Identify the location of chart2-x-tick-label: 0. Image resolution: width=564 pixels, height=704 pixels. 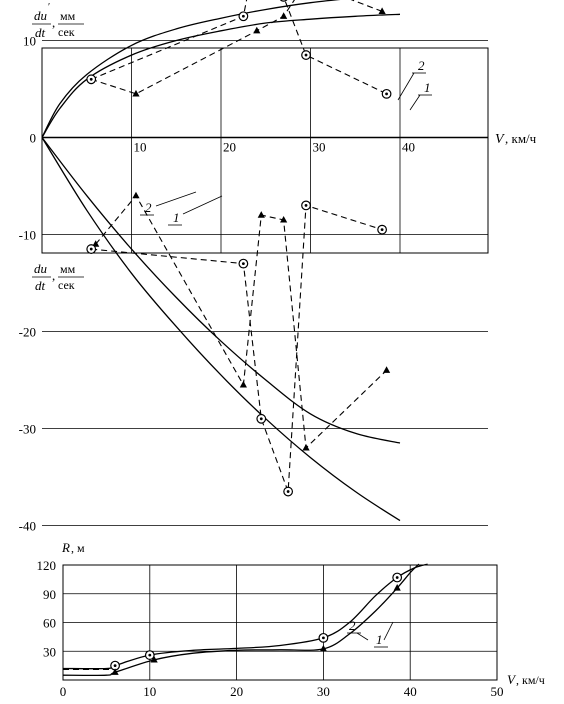
(63, 691).